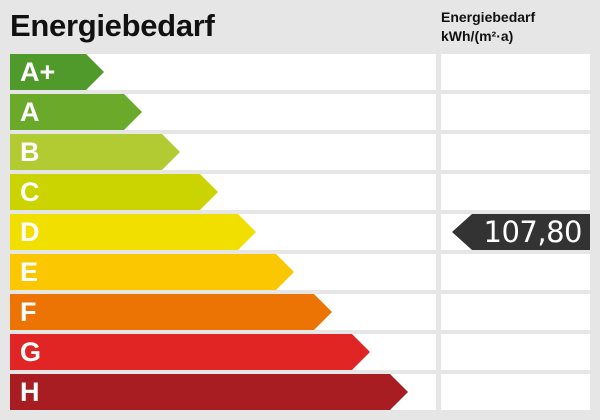 The height and width of the screenshot is (420, 600). I want to click on class-arrow: B, so click(95, 152).